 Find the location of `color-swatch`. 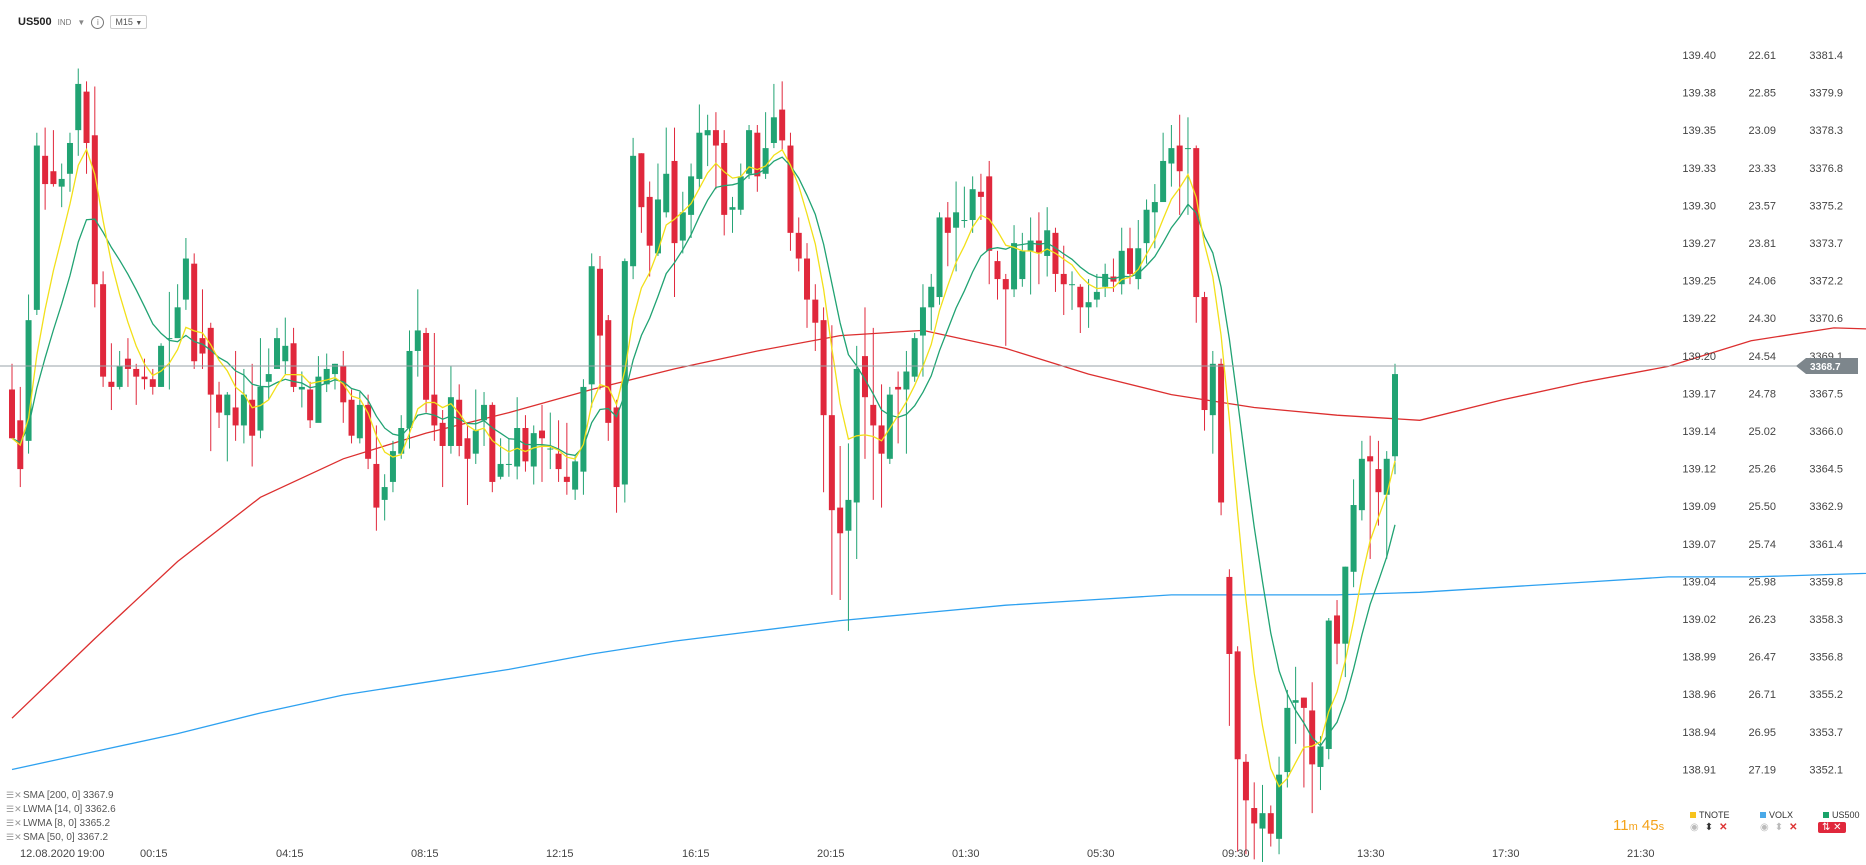

color-swatch is located at coordinates (1693, 815).